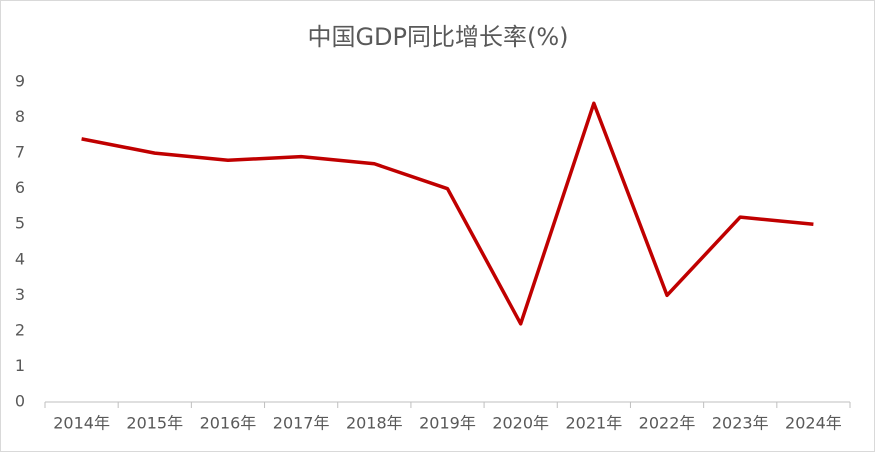  I want to click on x-tick-label: 2022年, so click(667, 423).